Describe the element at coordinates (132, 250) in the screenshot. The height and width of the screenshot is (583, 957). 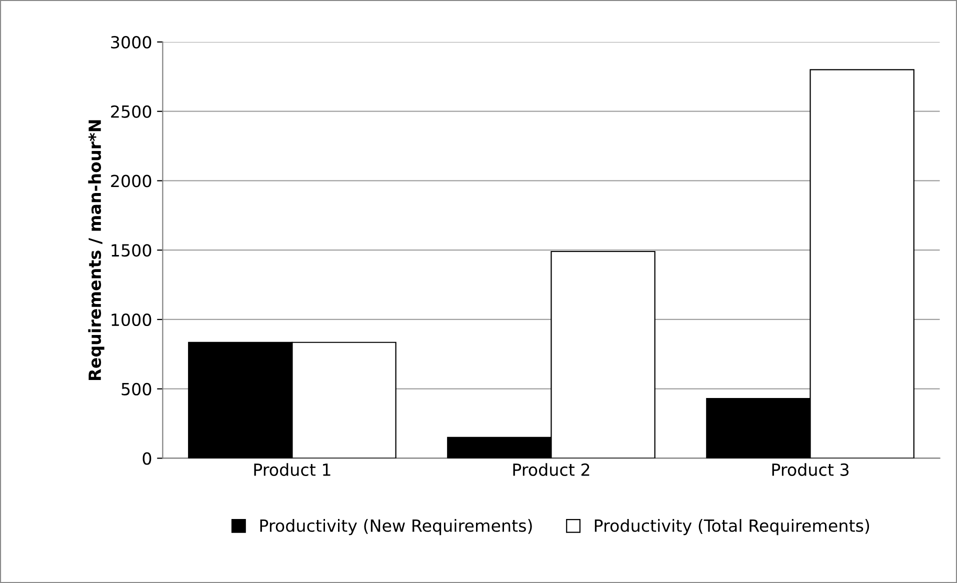
I see `y-tick-label: 1500` at that location.